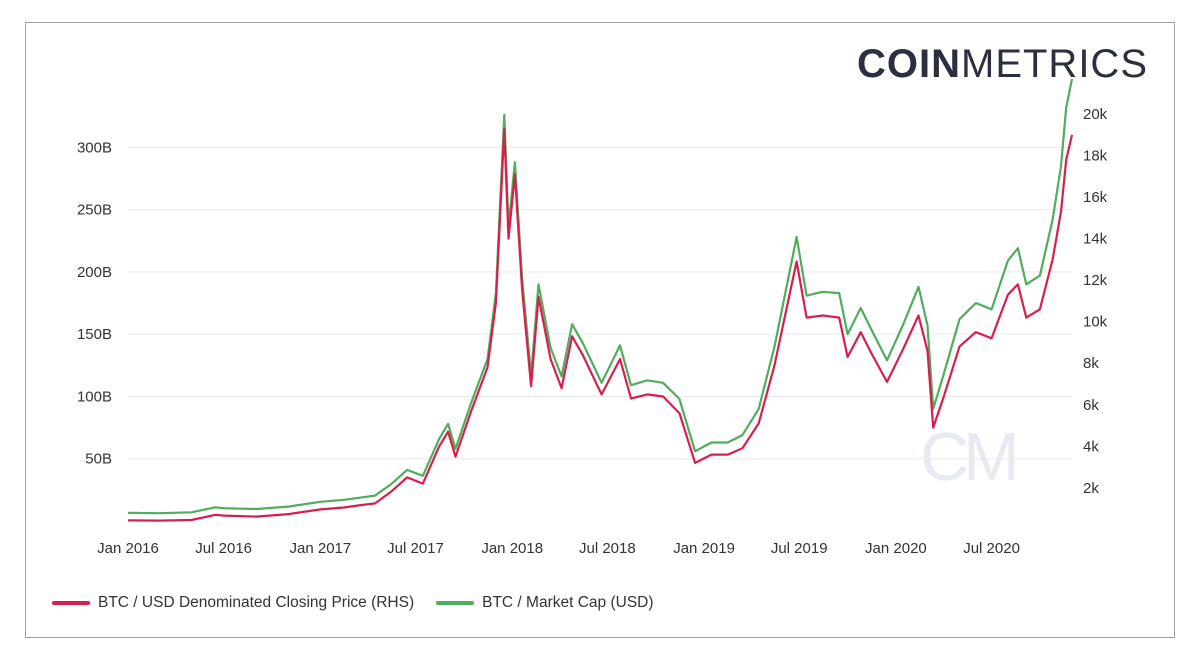 The image size is (1200, 665). Describe the element at coordinates (71, 603) in the screenshot. I see `legend-swatch-price` at that location.